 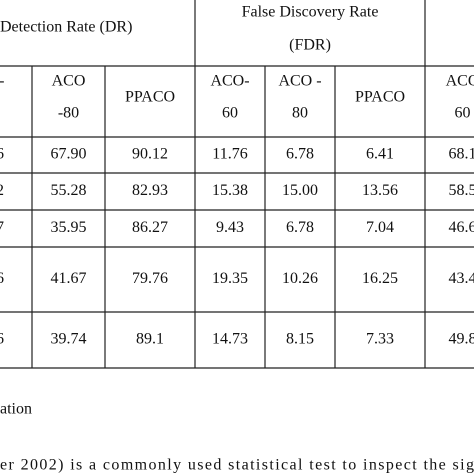 What do you see at coordinates (150, 278) in the screenshot?
I see `cell: 79.76` at bounding box center [150, 278].